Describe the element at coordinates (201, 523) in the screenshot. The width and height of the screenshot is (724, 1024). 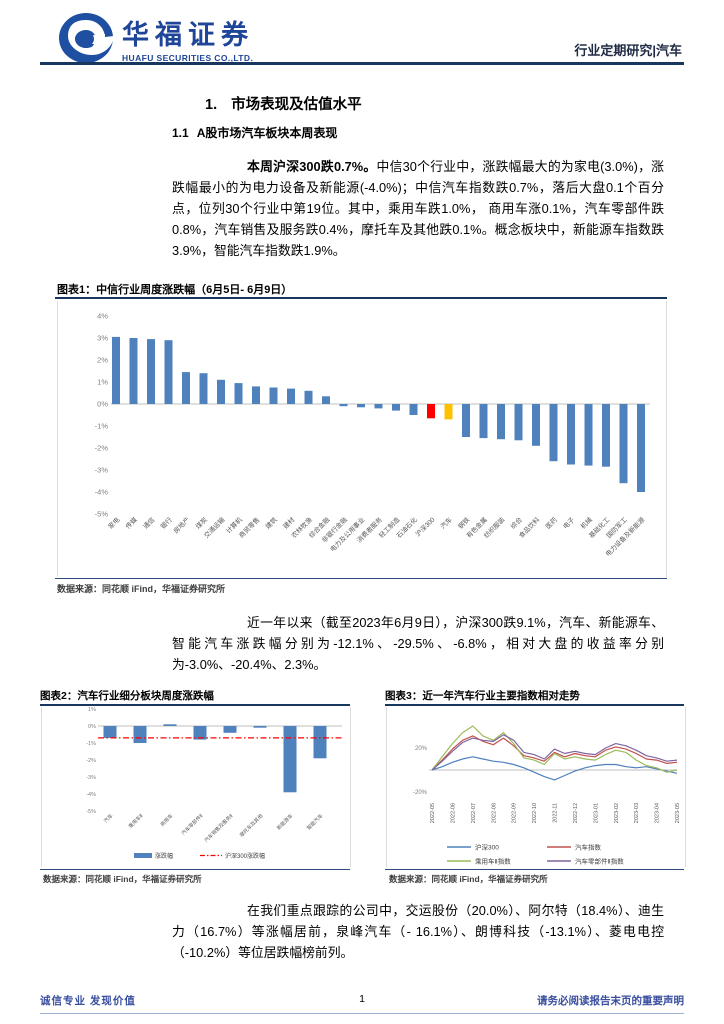
I see `svg-text: 煤炭` at that location.